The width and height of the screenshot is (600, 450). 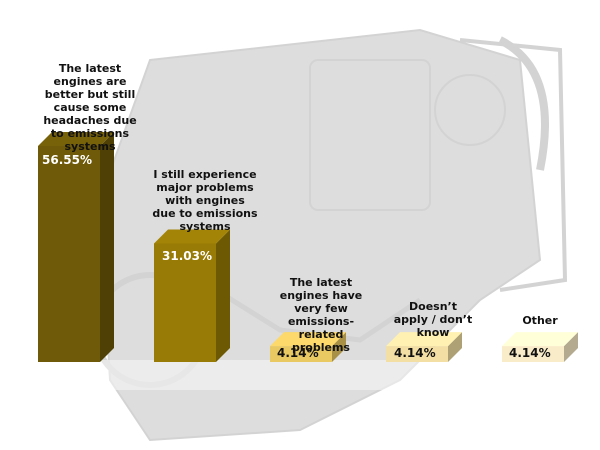 I want to click on bar-2-top, so click(x=192, y=236).